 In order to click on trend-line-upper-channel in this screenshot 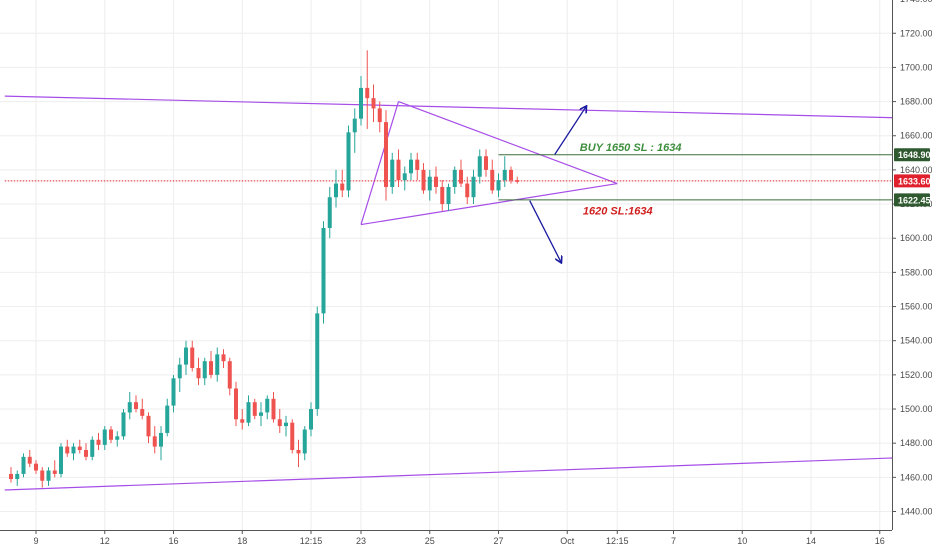, I will do `click(454, 107)`.